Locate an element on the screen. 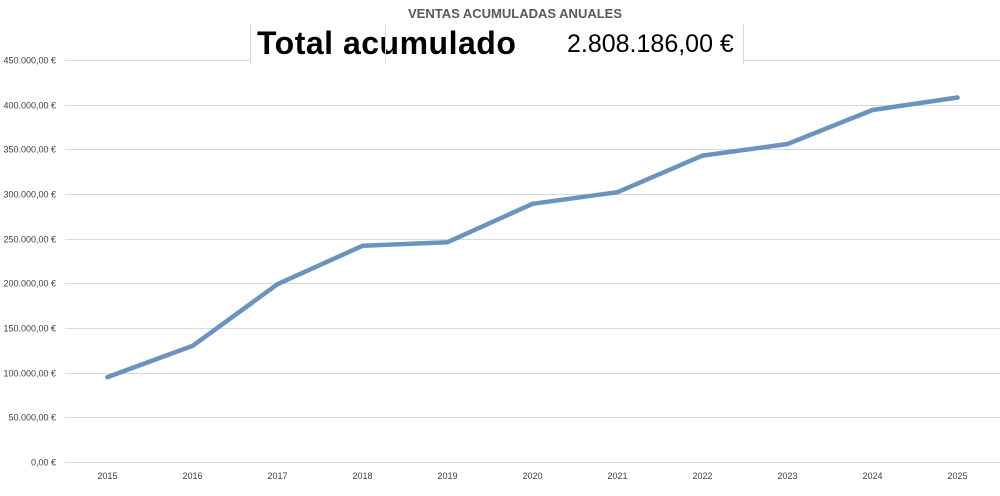 This screenshot has width=1000, height=496. y-tick-label: 0,00 € is located at coordinates (43, 463).